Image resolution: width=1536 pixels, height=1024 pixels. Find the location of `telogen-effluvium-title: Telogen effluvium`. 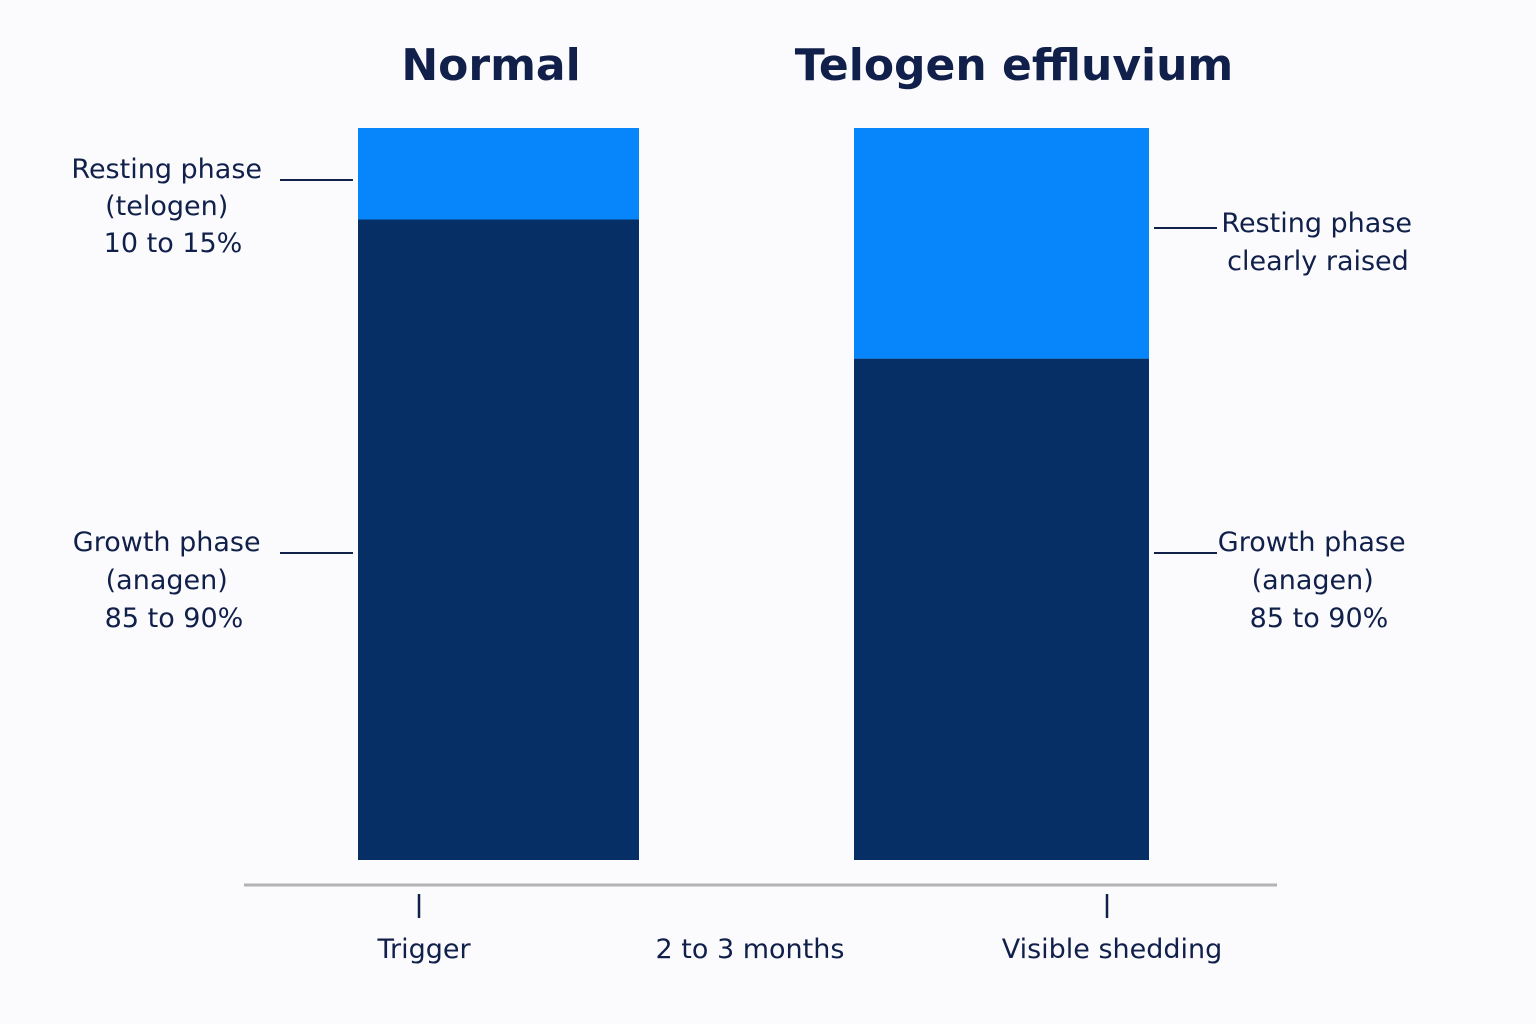

telogen-effluvium-title: Telogen effluvium is located at coordinates (1014, 65).